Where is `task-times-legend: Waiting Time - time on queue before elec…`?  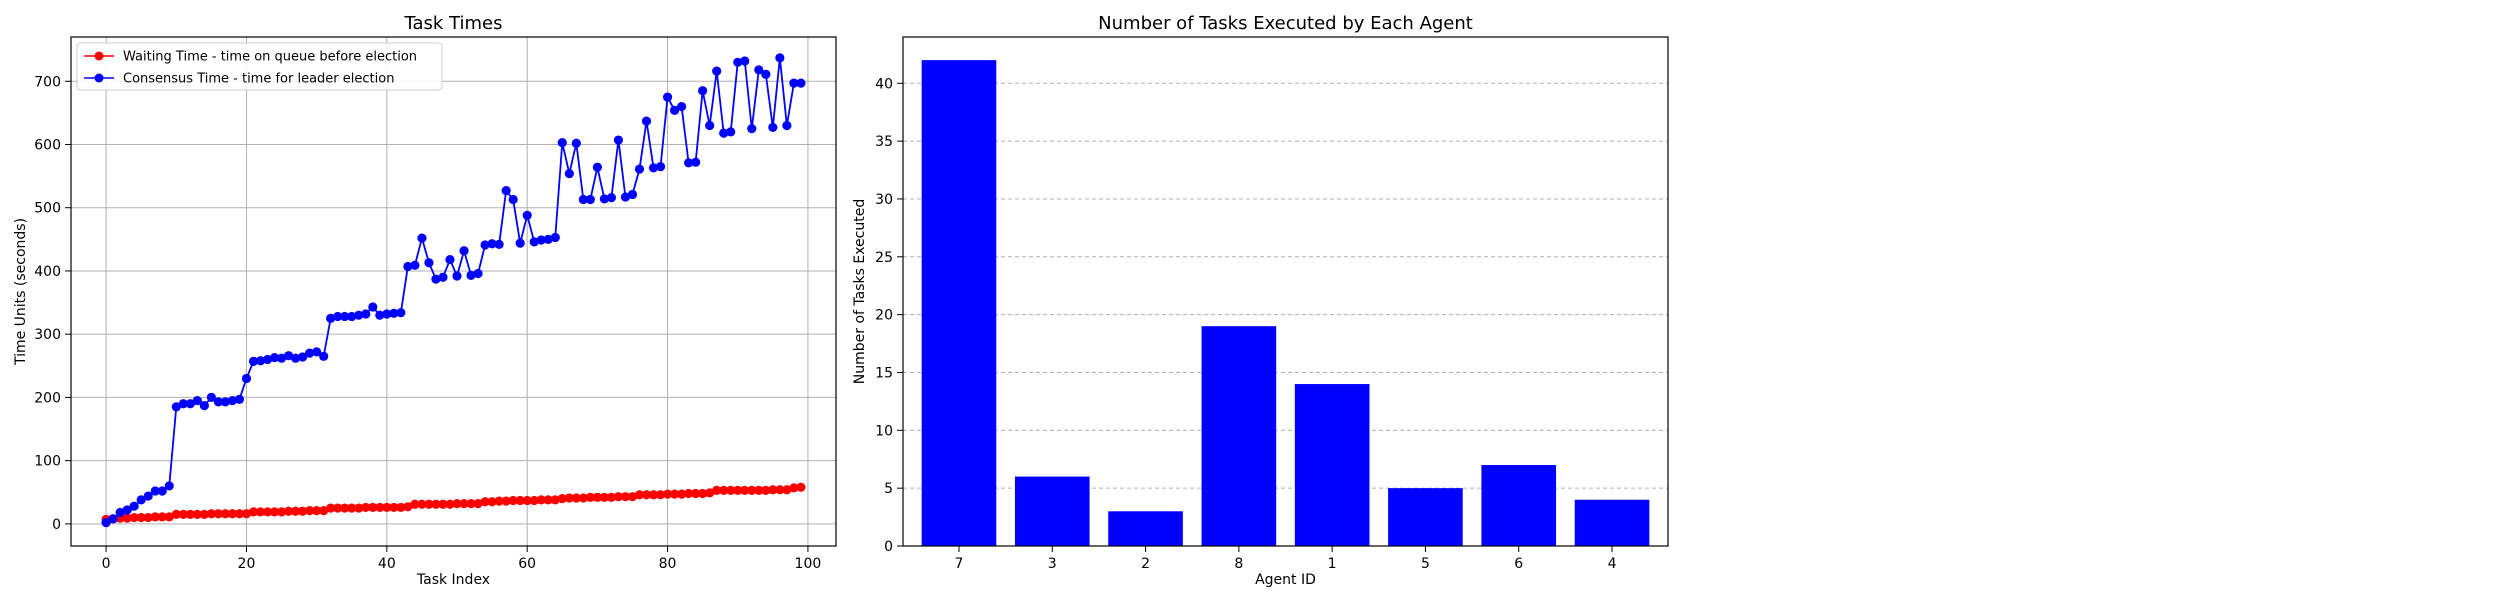
task-times-legend: Waiting Time - time on queue before elec… is located at coordinates (259, 66).